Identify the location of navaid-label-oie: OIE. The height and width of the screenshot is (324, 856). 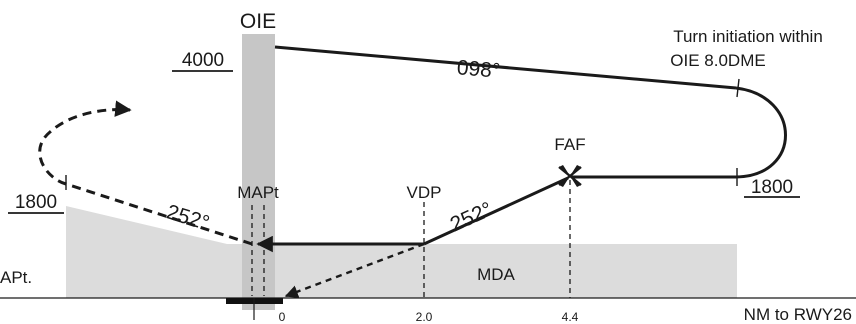
(258, 21).